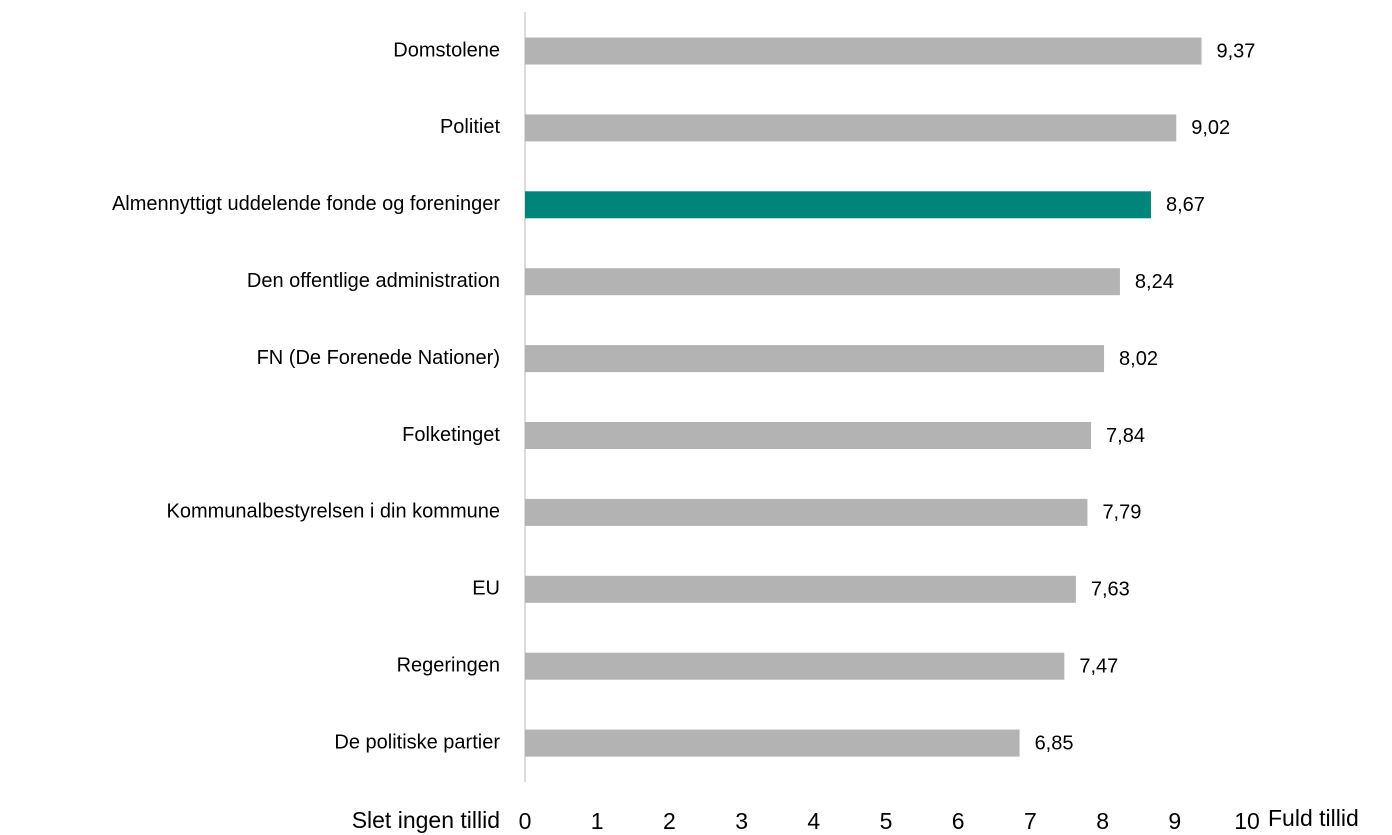  What do you see at coordinates (1247, 821) in the screenshot?
I see `x-tick-label: 10` at bounding box center [1247, 821].